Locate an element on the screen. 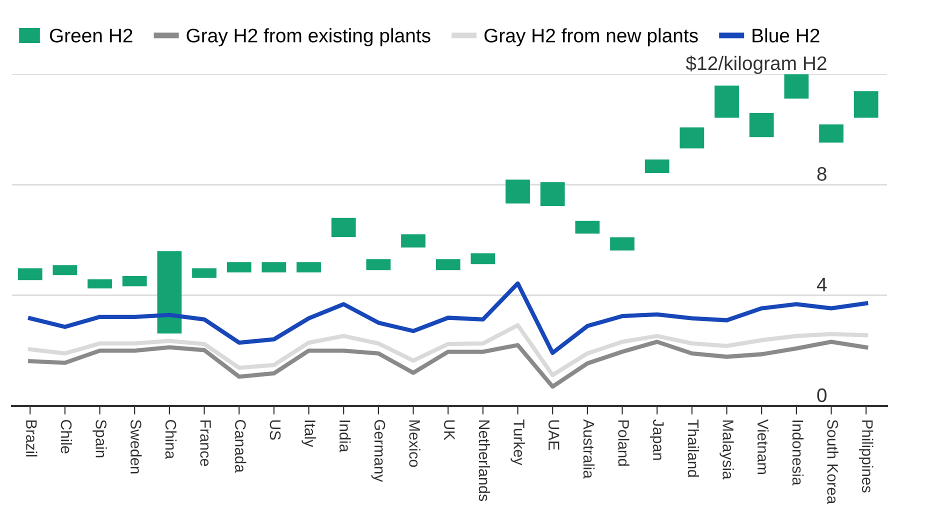 The width and height of the screenshot is (932, 510). x-tick-label: South Korea is located at coordinates (832, 462).